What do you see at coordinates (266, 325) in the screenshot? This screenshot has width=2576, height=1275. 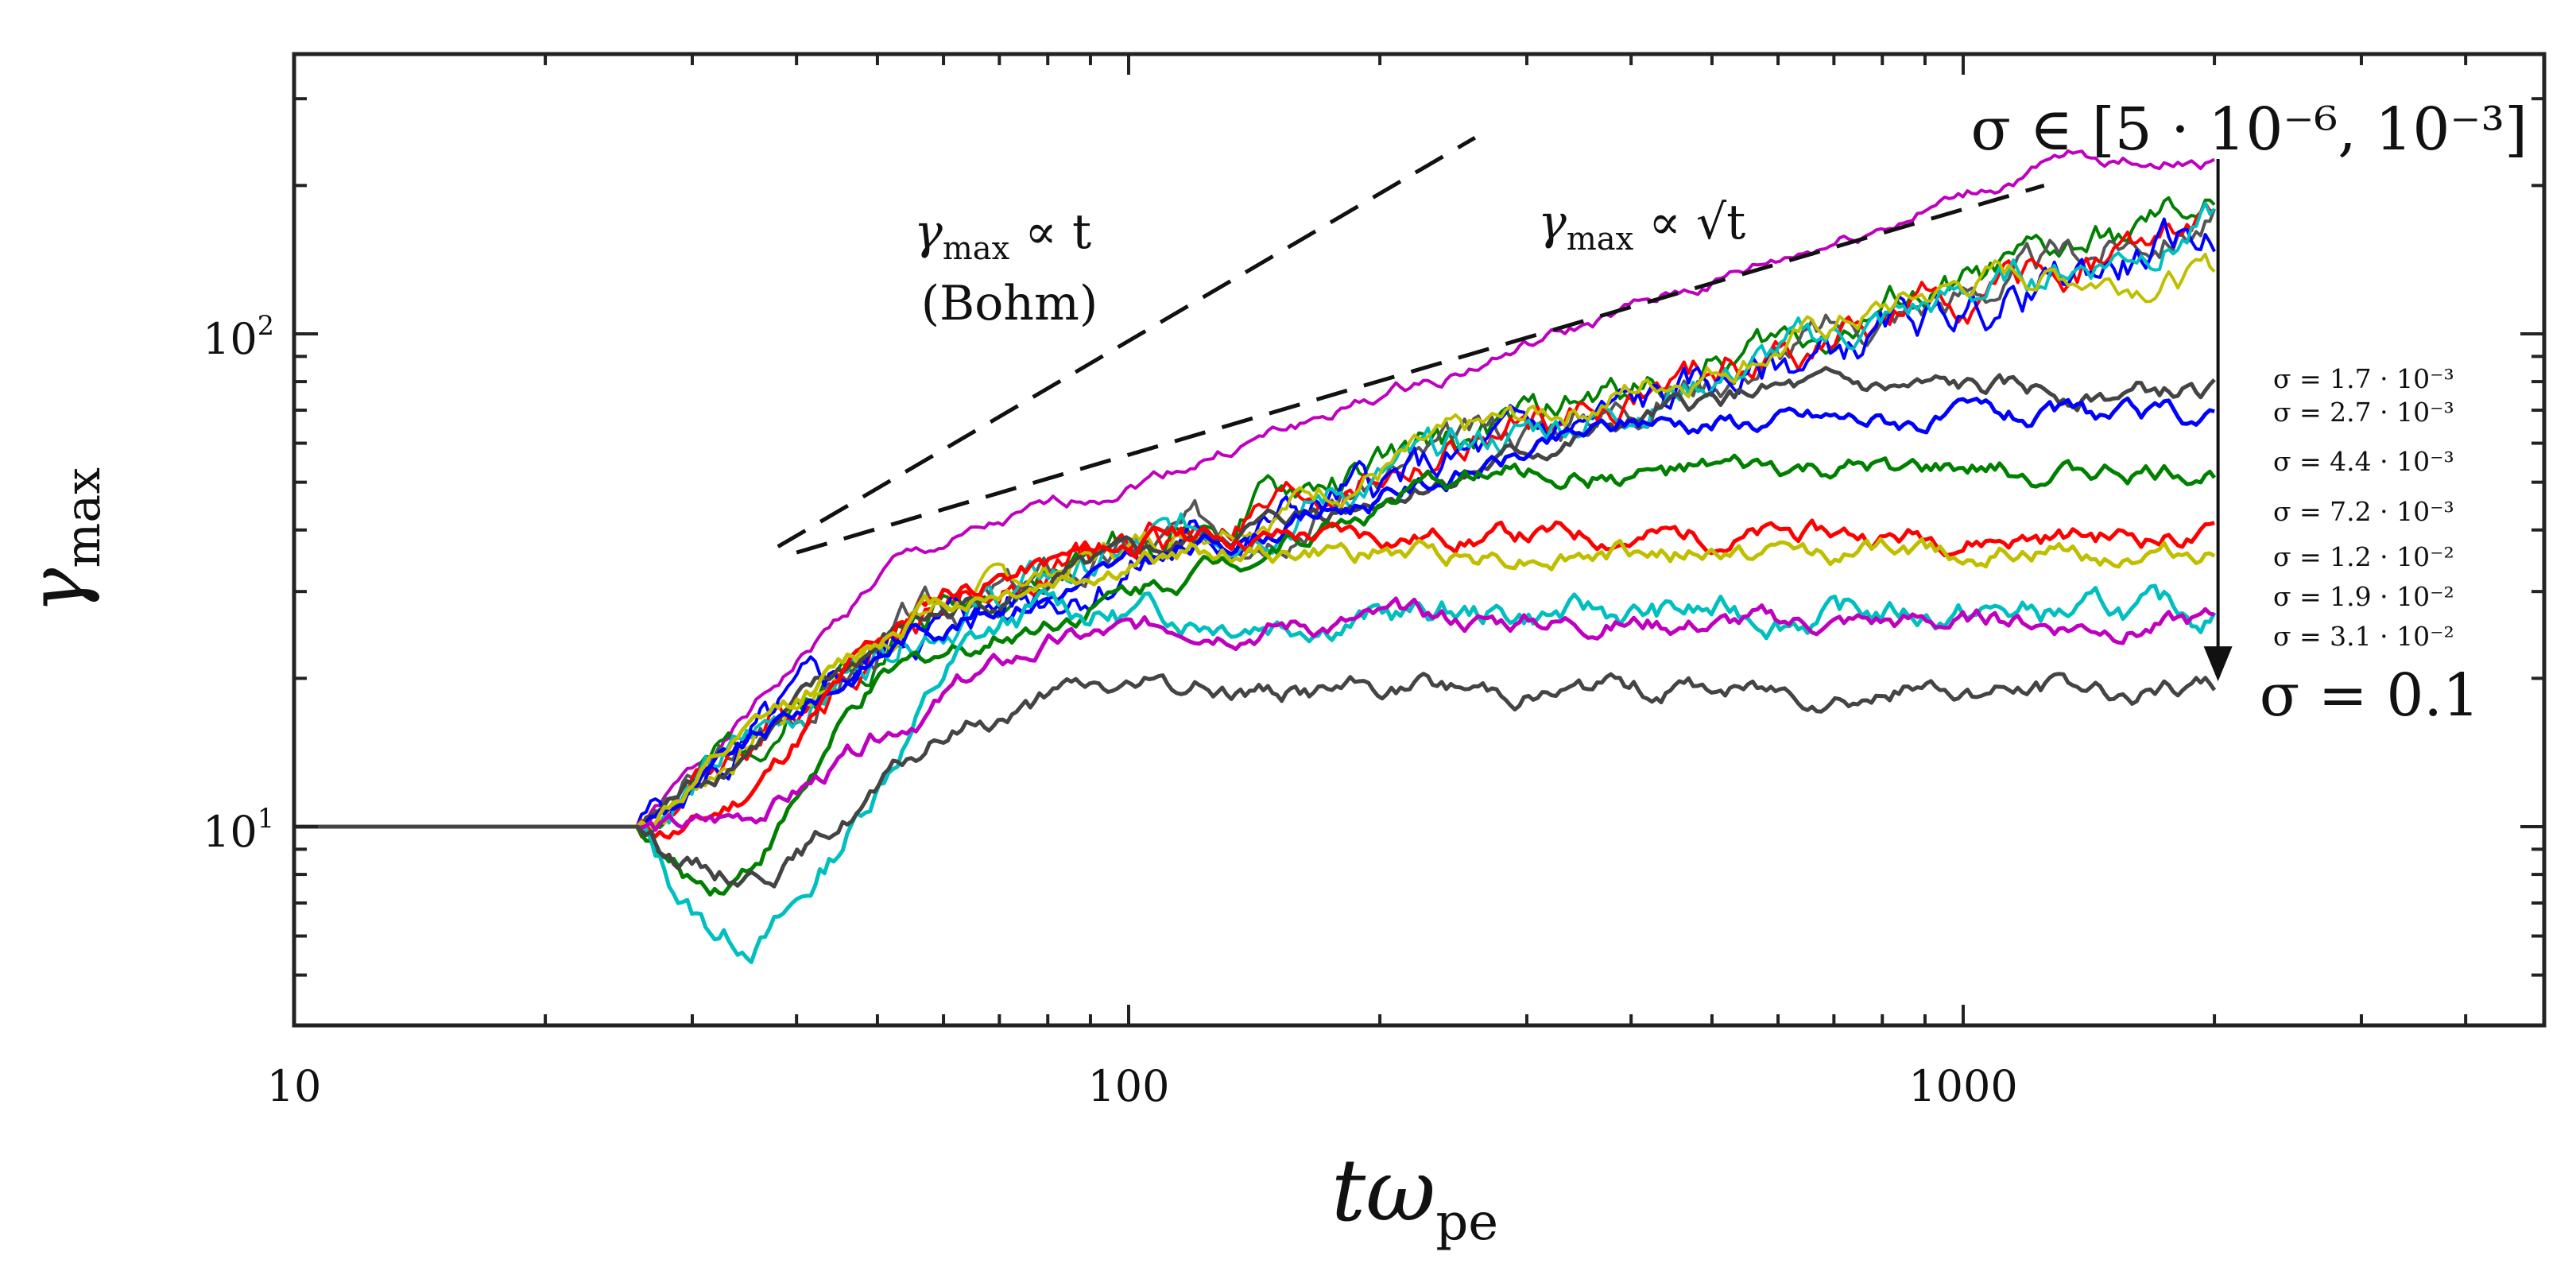 I see `y-tick-label-10-2-exp: 2` at bounding box center [266, 325].